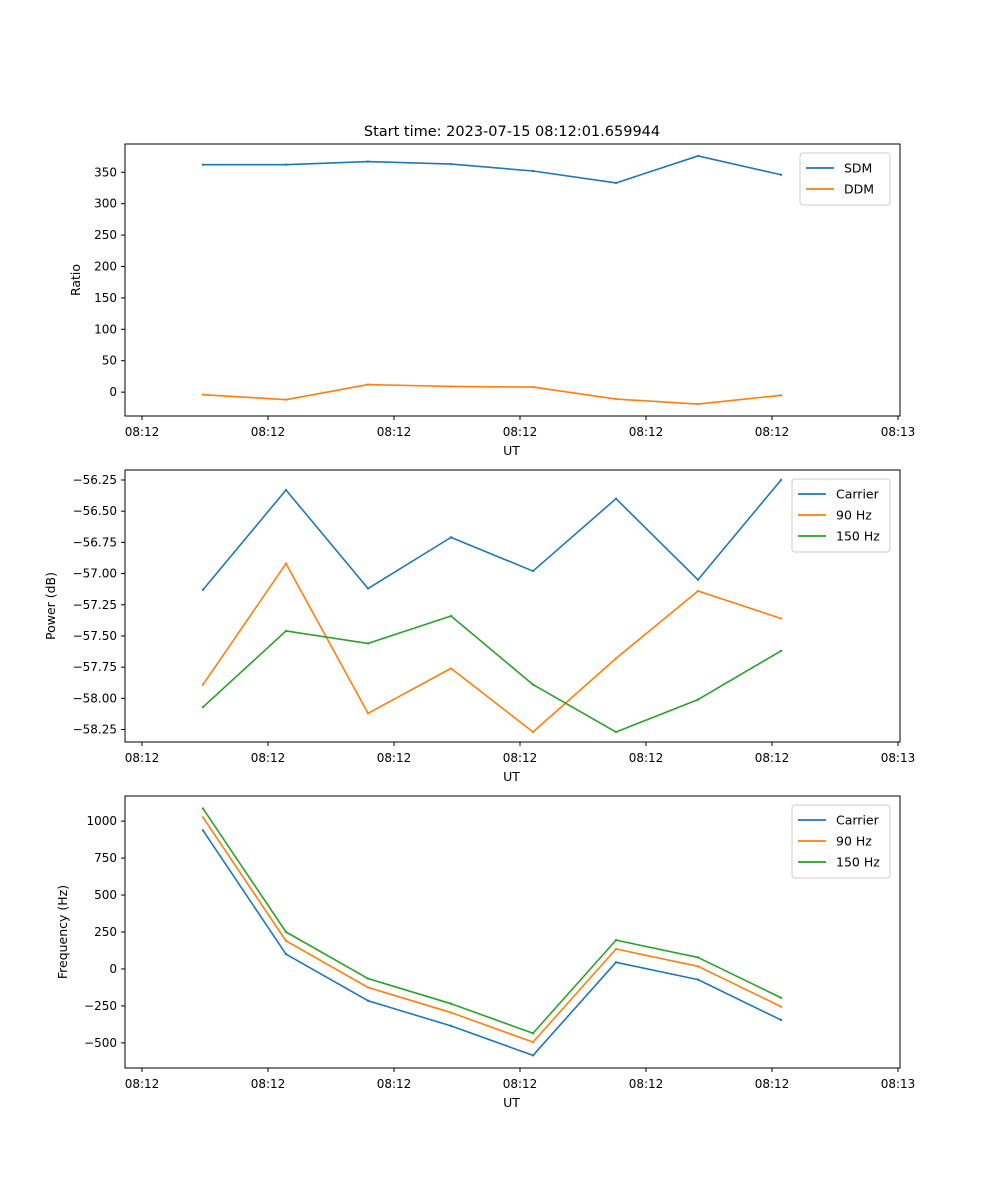  I want to click on y-tick-label: 300, so click(105, 204).